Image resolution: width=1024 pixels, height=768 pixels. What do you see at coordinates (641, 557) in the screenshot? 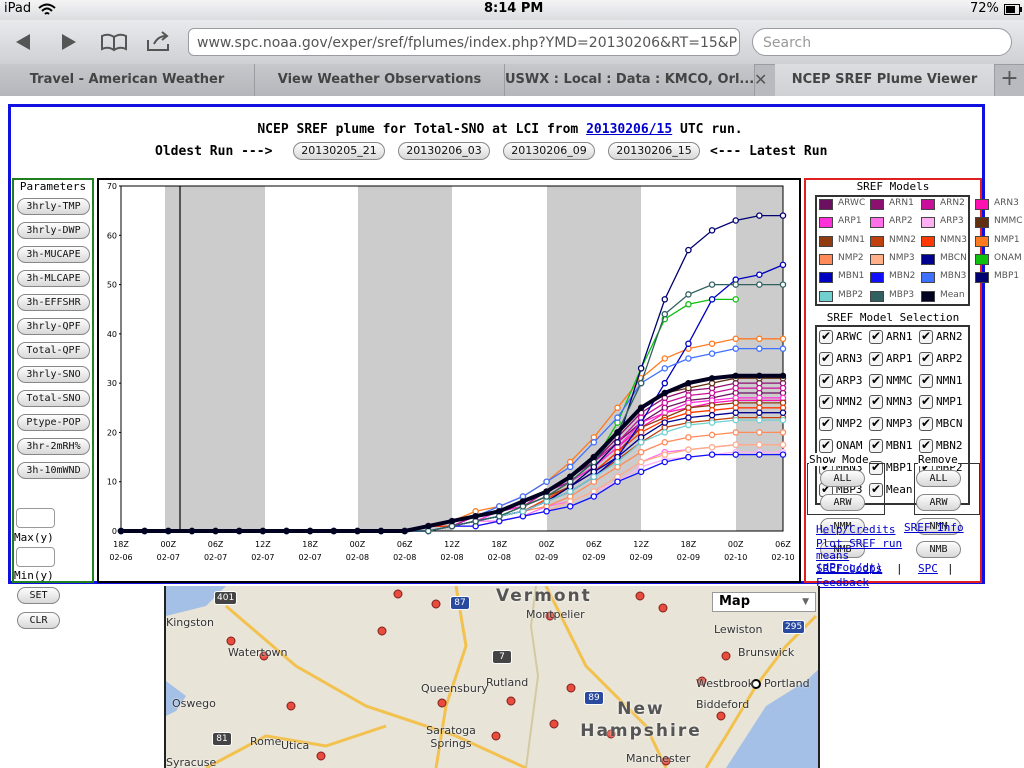
I see `x-tick-date: 02-09` at bounding box center [641, 557].